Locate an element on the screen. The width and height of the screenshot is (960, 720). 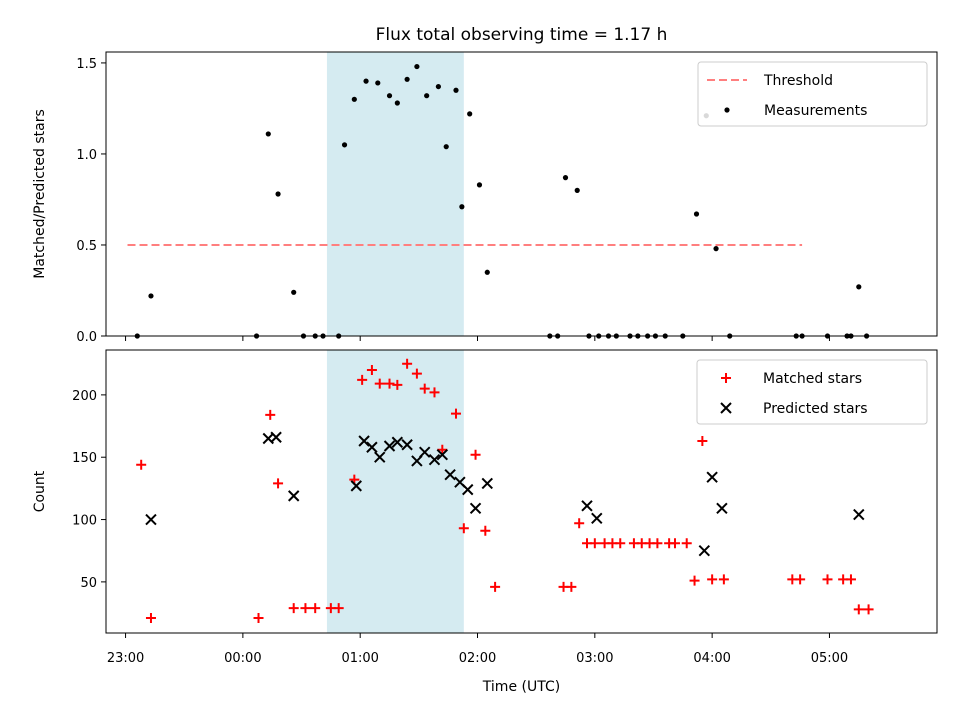
y-axis-title: Count is located at coordinates (40, 491).